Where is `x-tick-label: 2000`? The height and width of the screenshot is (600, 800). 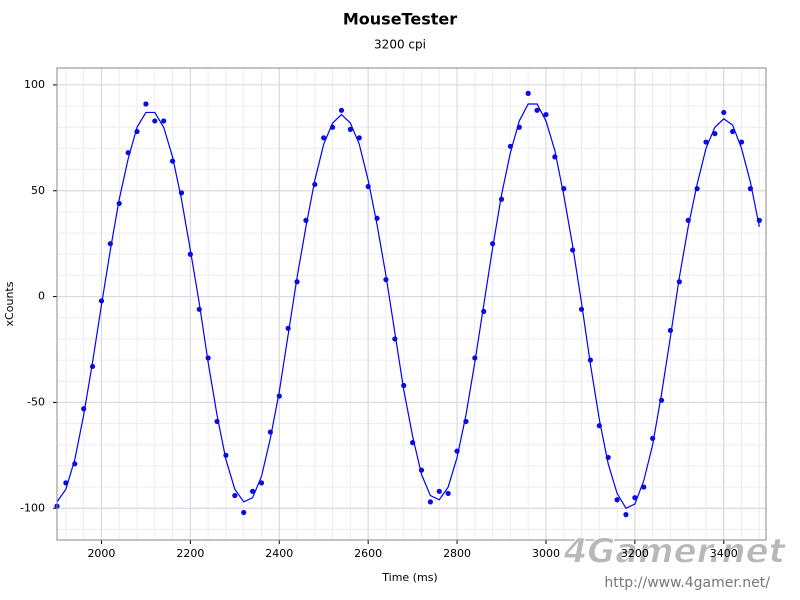
x-tick-label: 2000 is located at coordinates (101, 553).